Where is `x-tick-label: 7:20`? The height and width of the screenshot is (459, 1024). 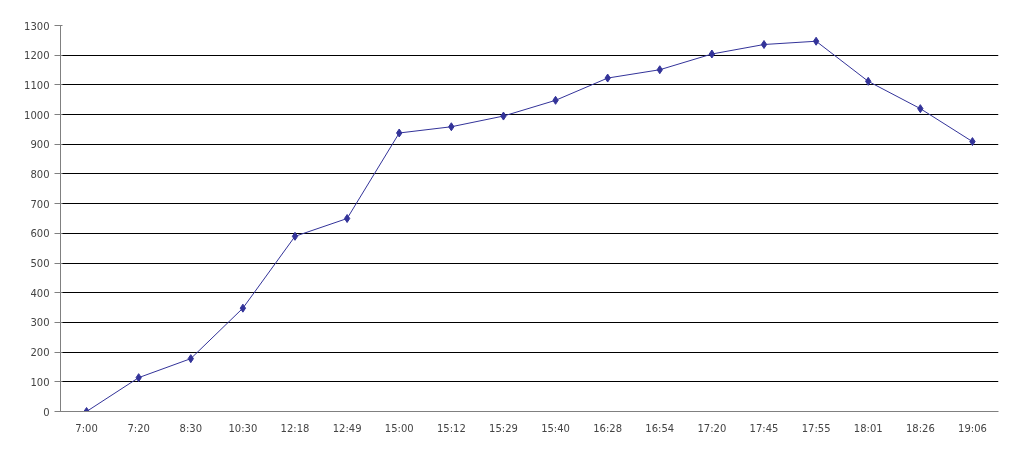
x-tick-label: 7:20 is located at coordinates (138, 428).